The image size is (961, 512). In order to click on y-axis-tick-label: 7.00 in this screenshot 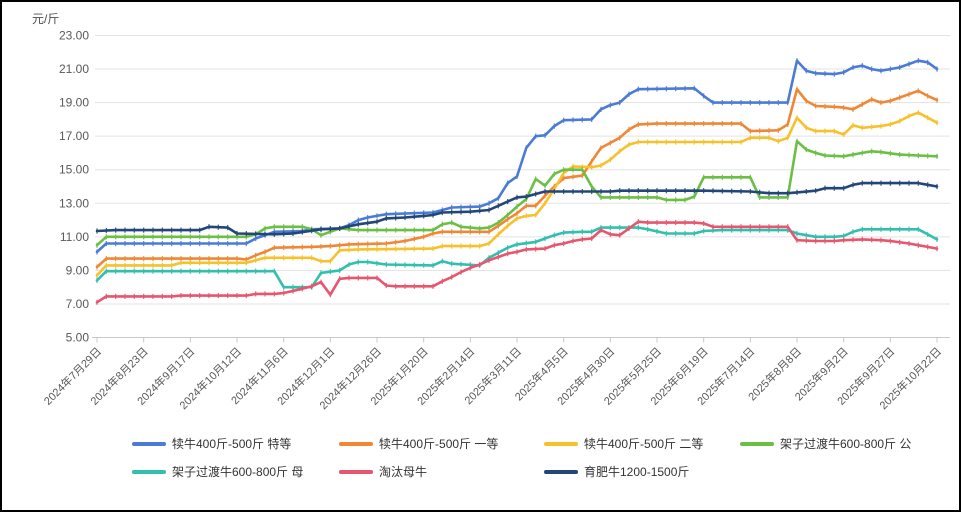, I will do `click(78, 304)`.